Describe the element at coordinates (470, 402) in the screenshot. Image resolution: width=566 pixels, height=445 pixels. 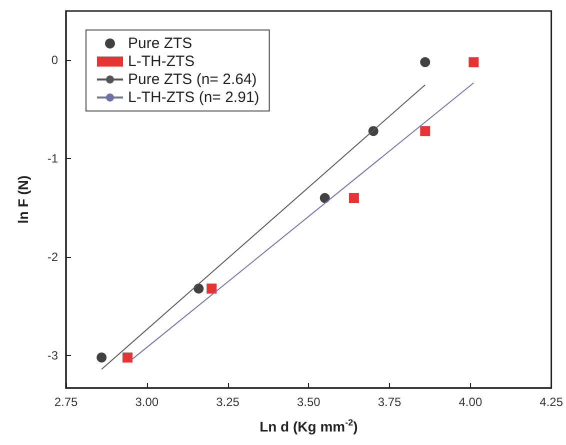
I see `x-tick-label: 4.00` at that location.